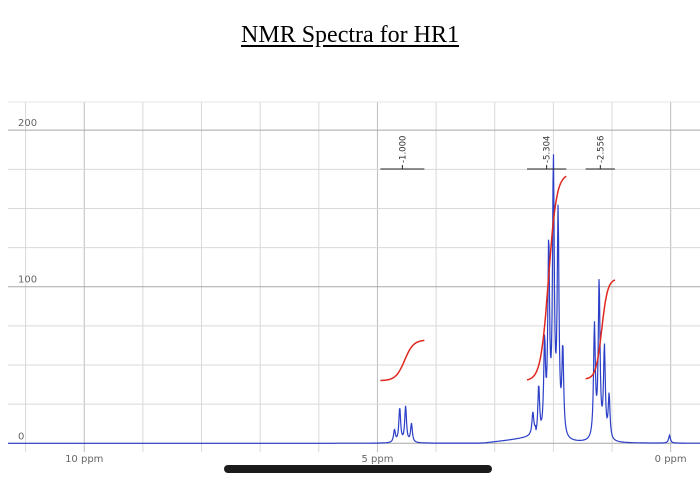 The width and height of the screenshot is (700, 484). I want to click on y-tick-label: 0, so click(21, 436).